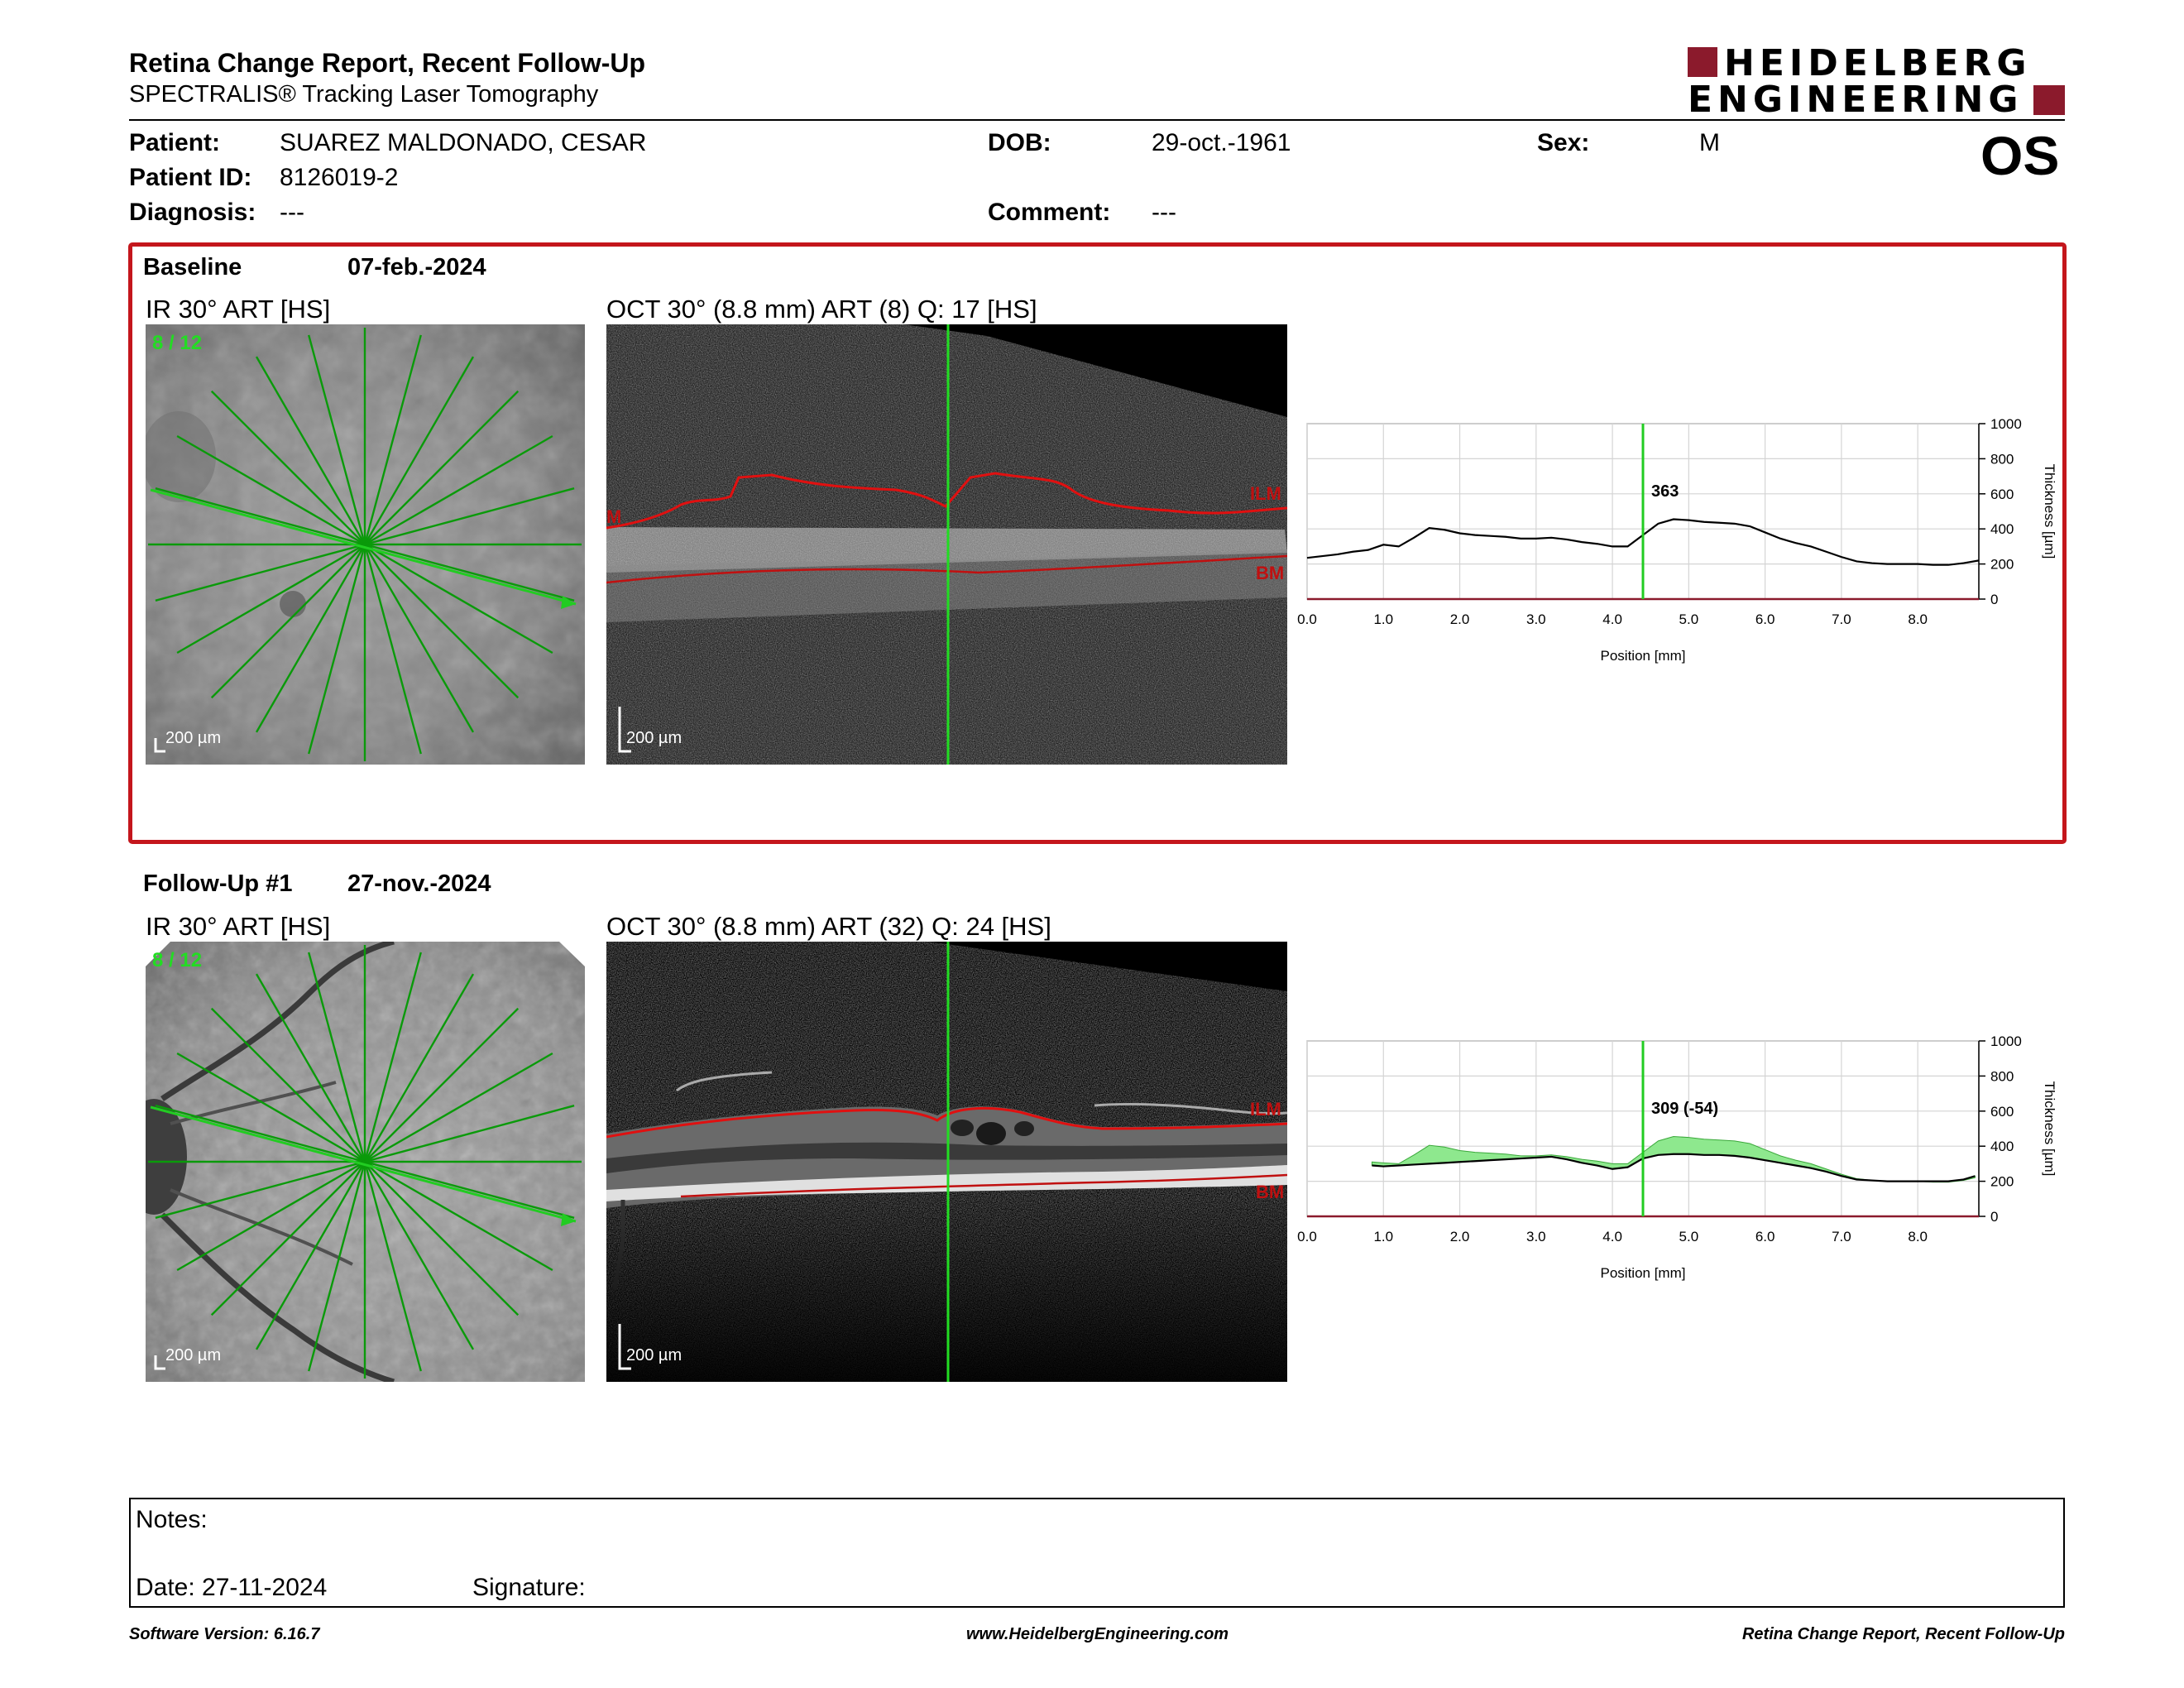  What do you see at coordinates (172, 1519) in the screenshot?
I see `notes-label: Notes:` at bounding box center [172, 1519].